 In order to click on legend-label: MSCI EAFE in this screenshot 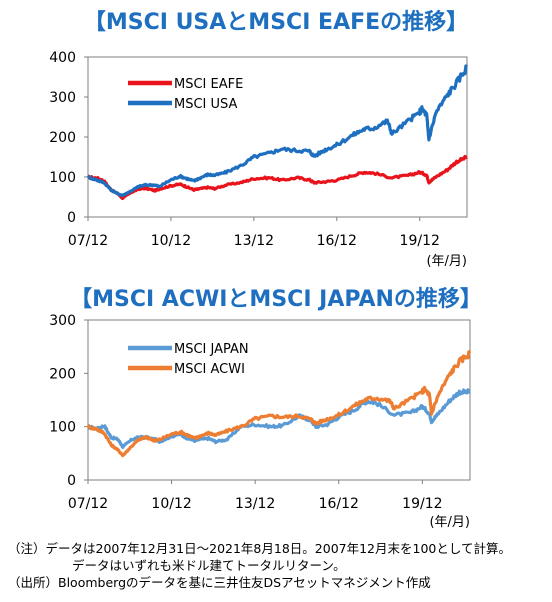, I will do `click(208, 84)`.